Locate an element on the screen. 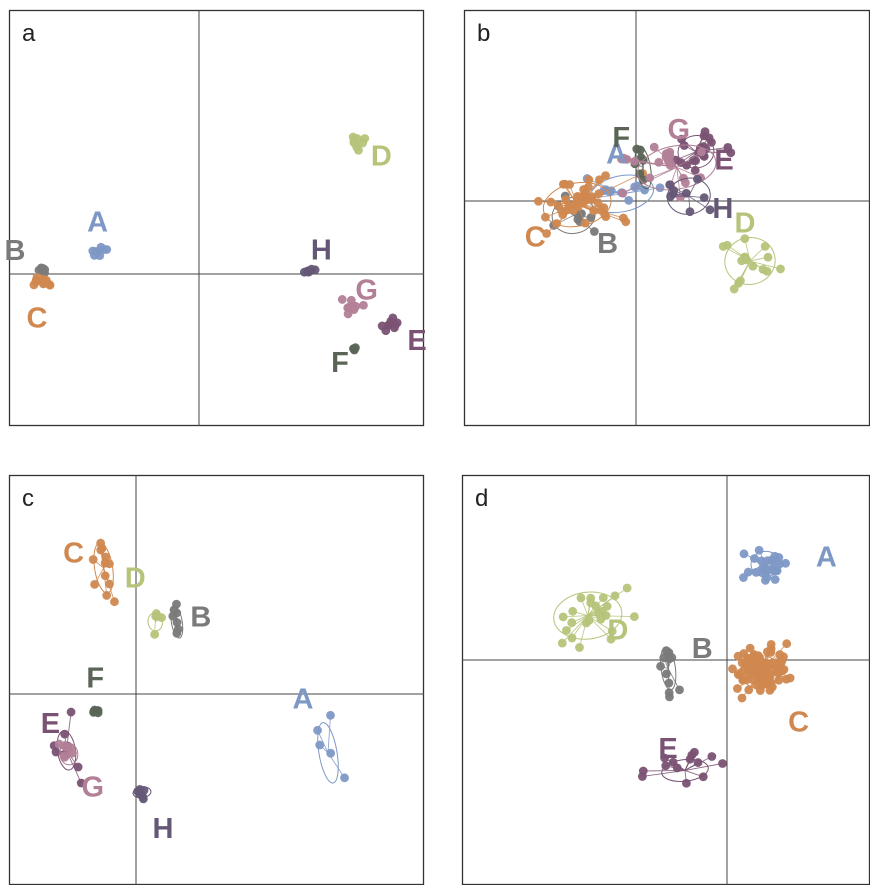  group-F is located at coordinates (354, 349).